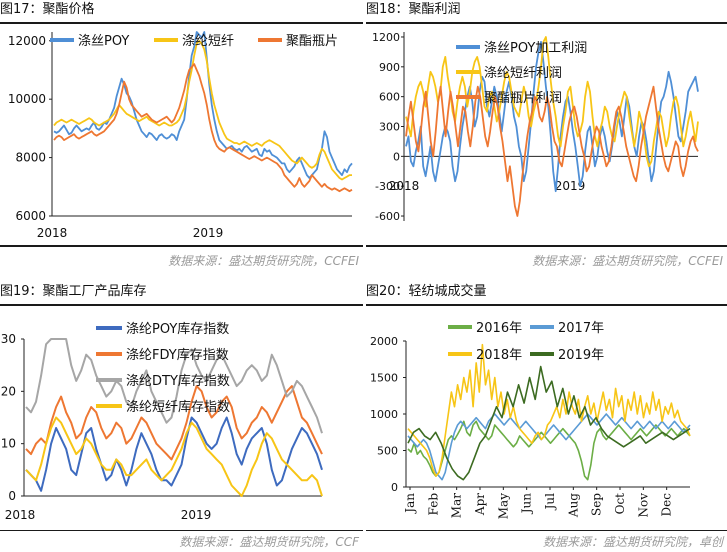 This screenshot has height=552, width=727. Describe the element at coordinates (384, 341) in the screenshot. I see `y-tick-label: 2000` at that location.